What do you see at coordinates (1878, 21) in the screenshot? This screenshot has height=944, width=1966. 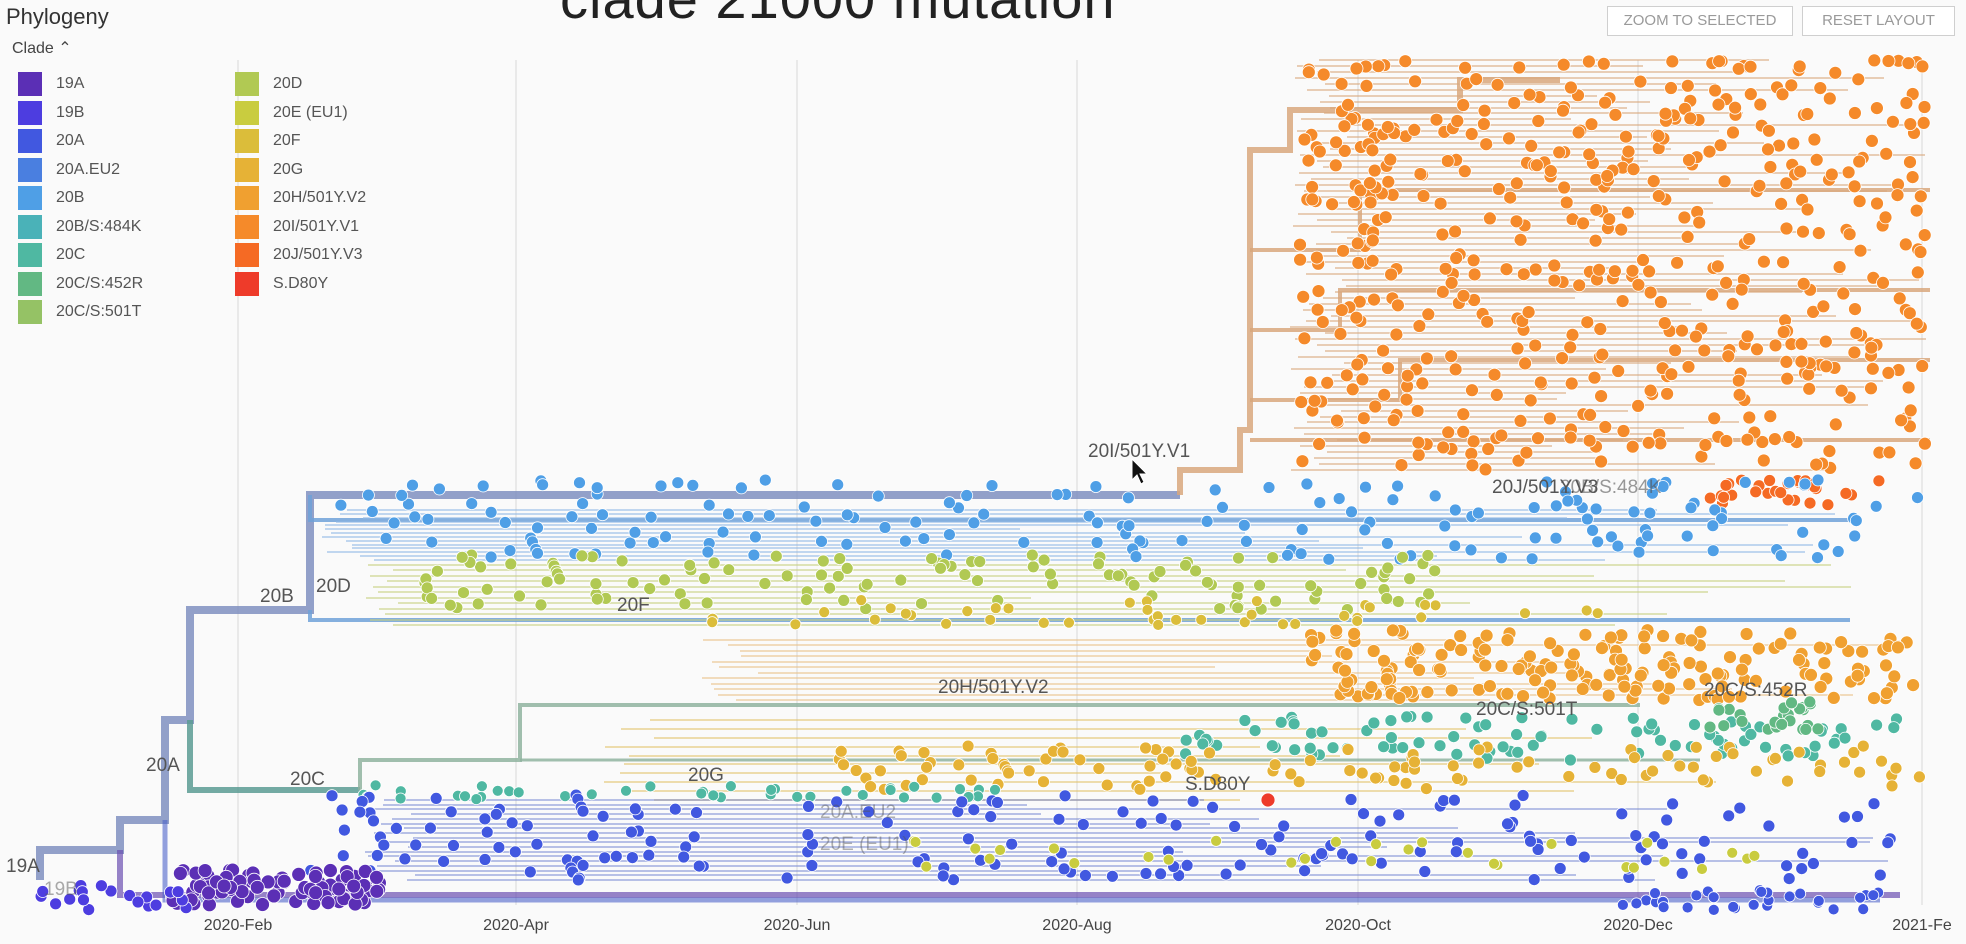 I see `reset-layout-button: RESET LAYOUT` at bounding box center [1878, 21].